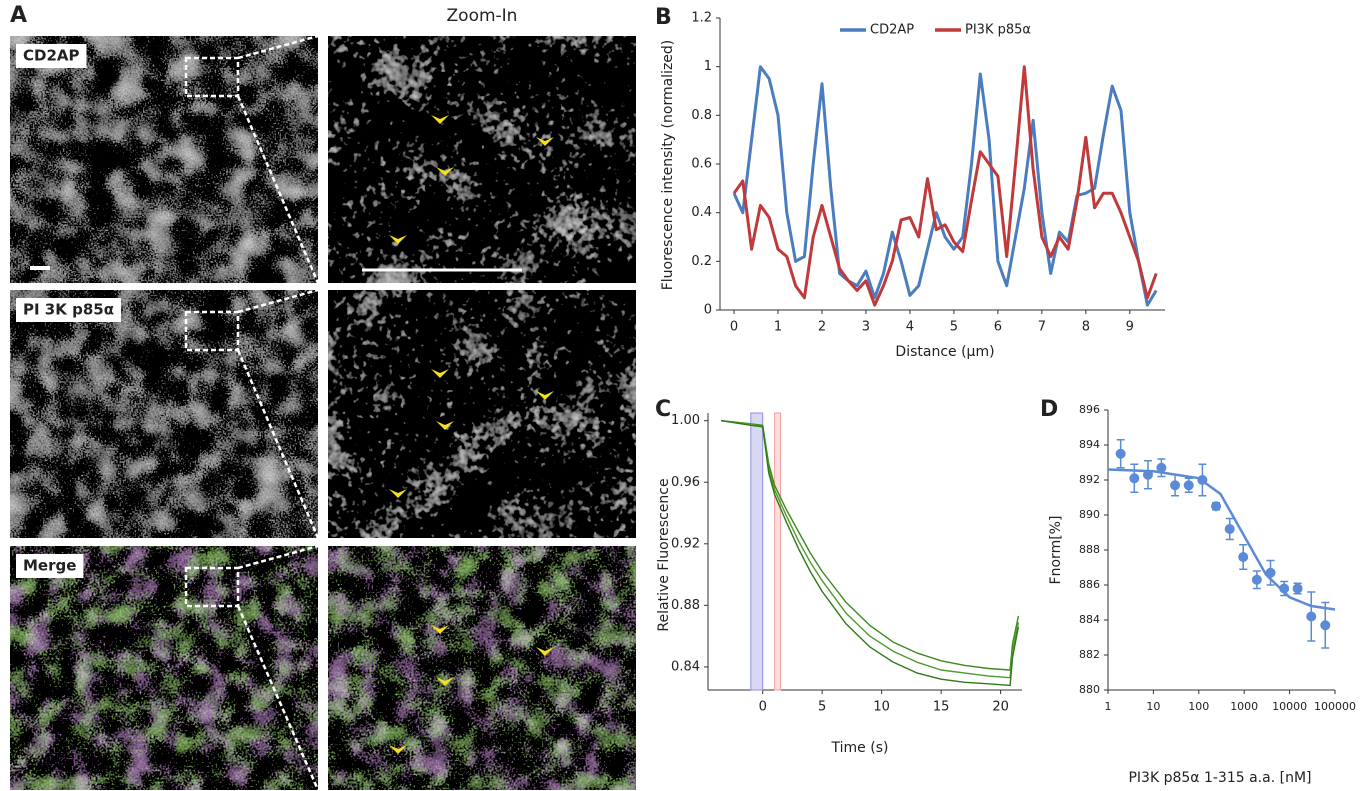 The width and height of the screenshot is (1369, 791). I want to click on y-tick-label: 894, so click(1089, 444).